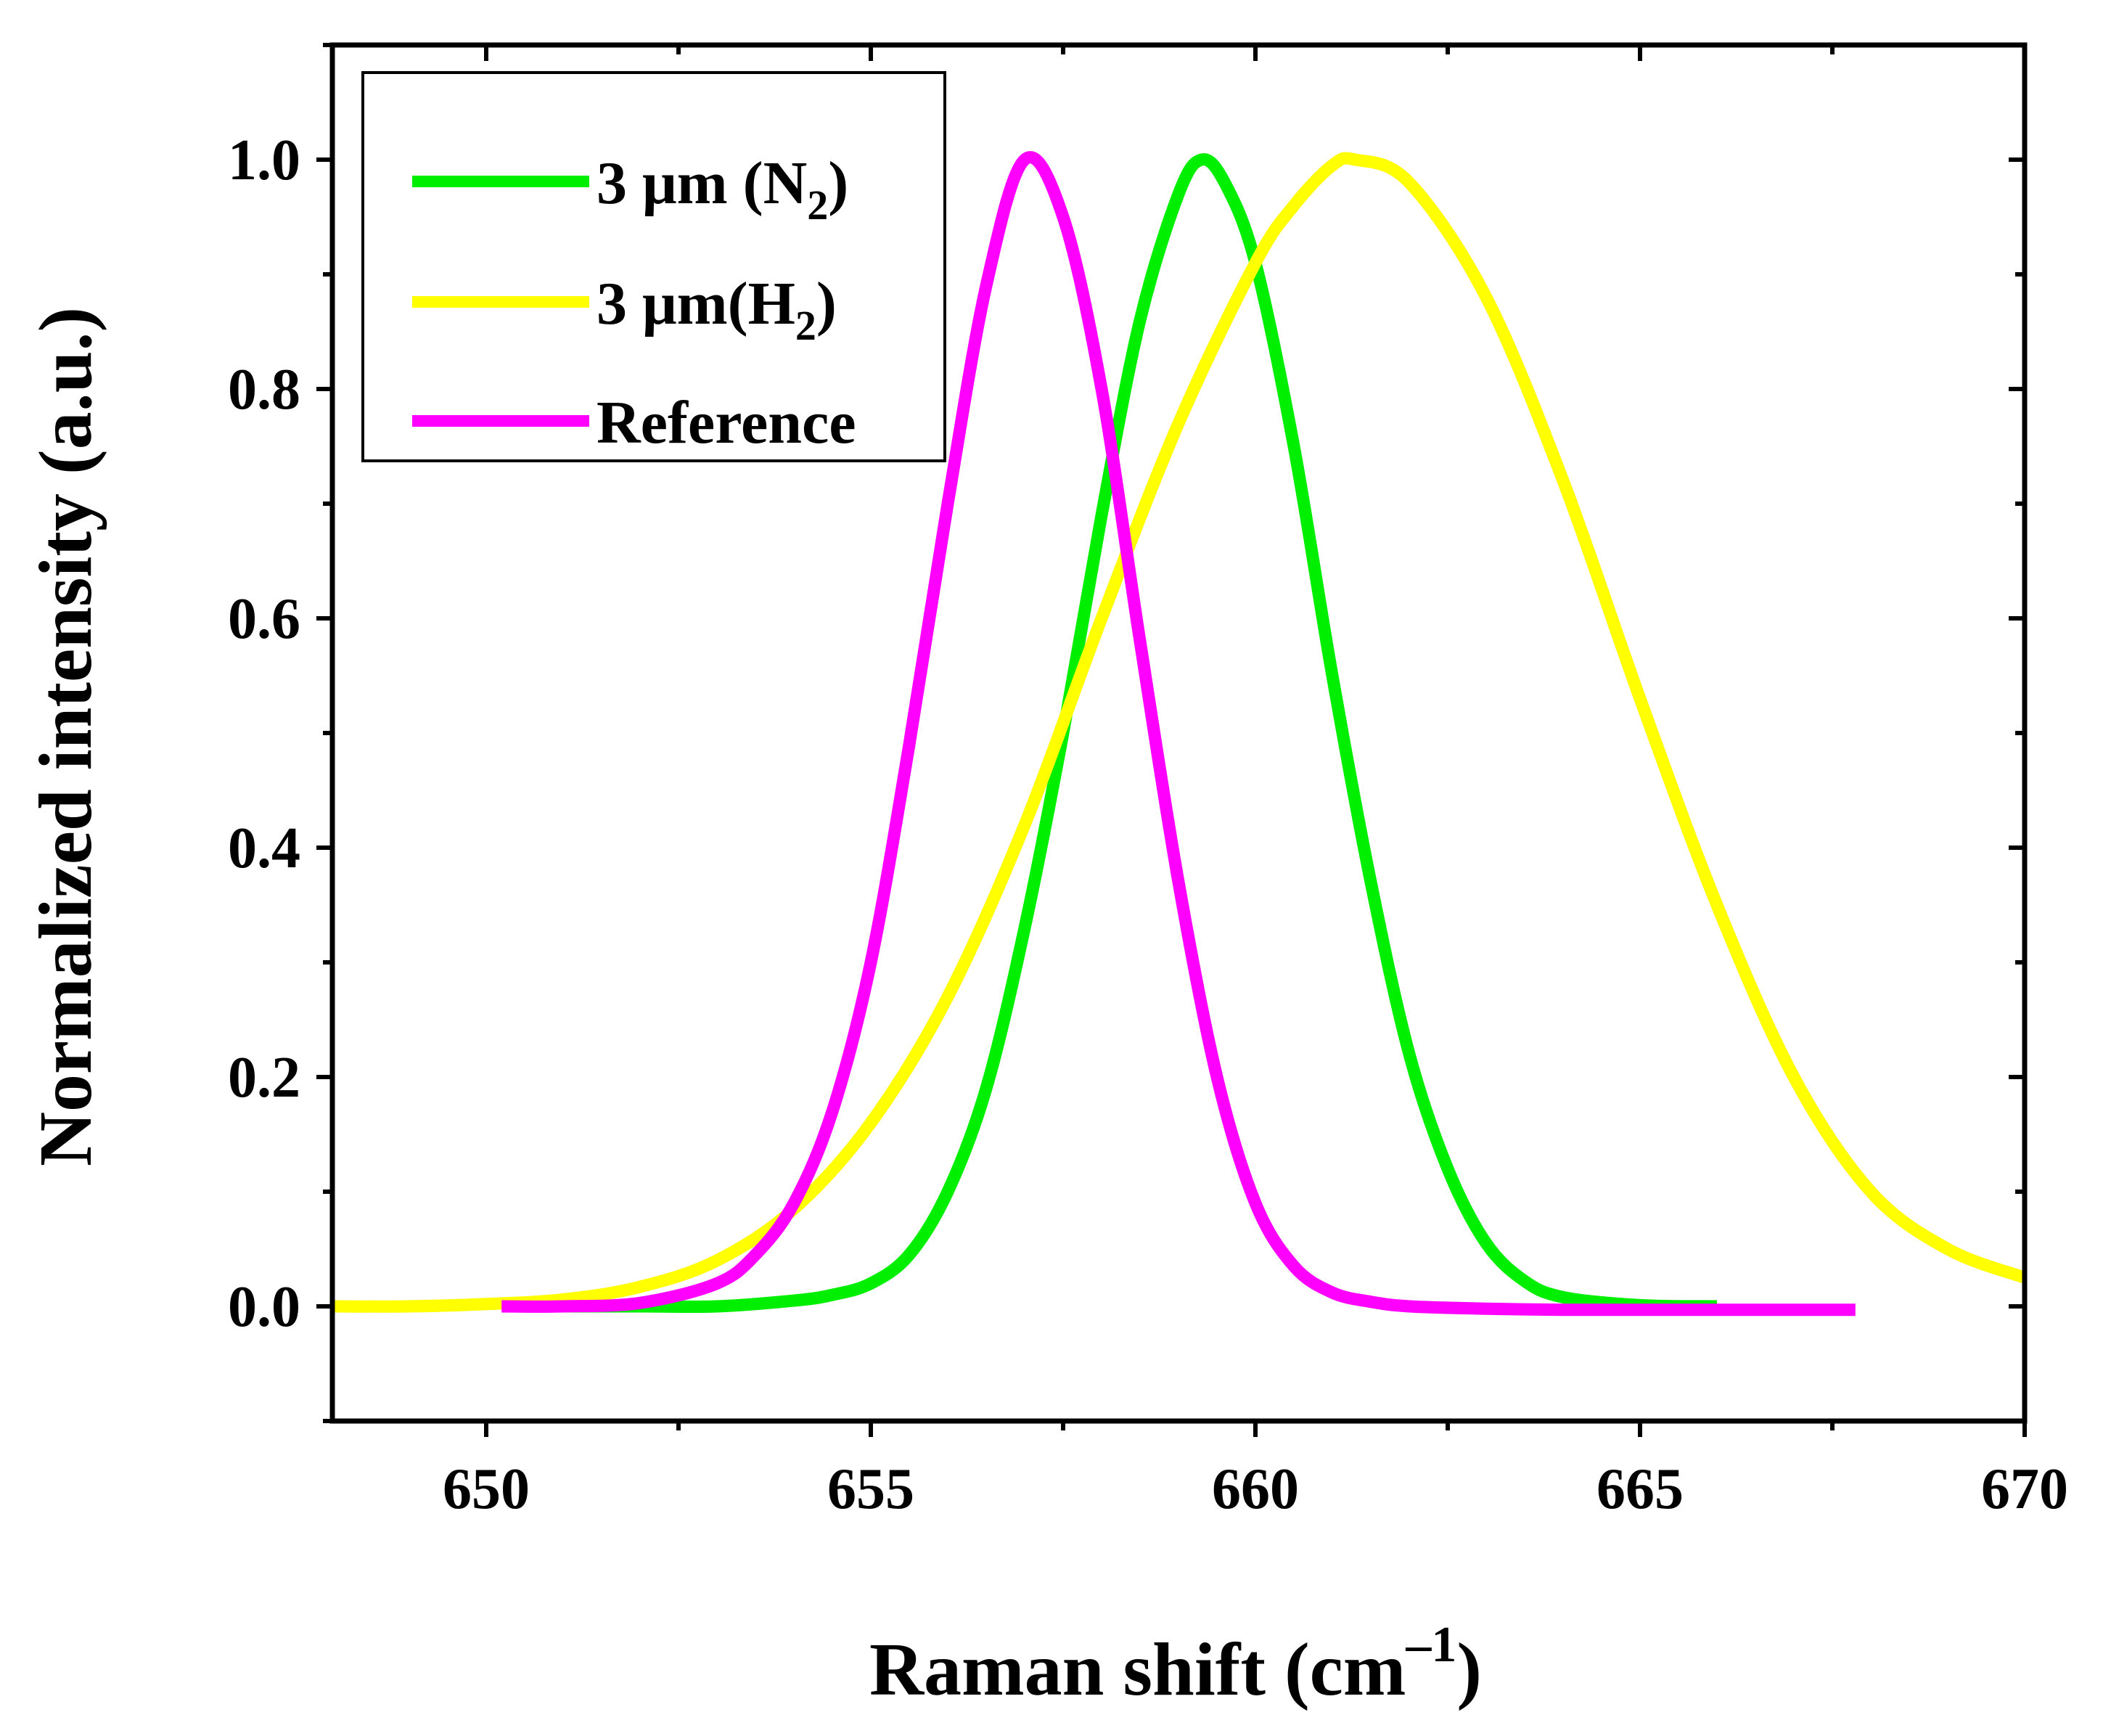 The width and height of the screenshot is (2111, 1736). I want to click on x-tick-label: 660, so click(1255, 1489).